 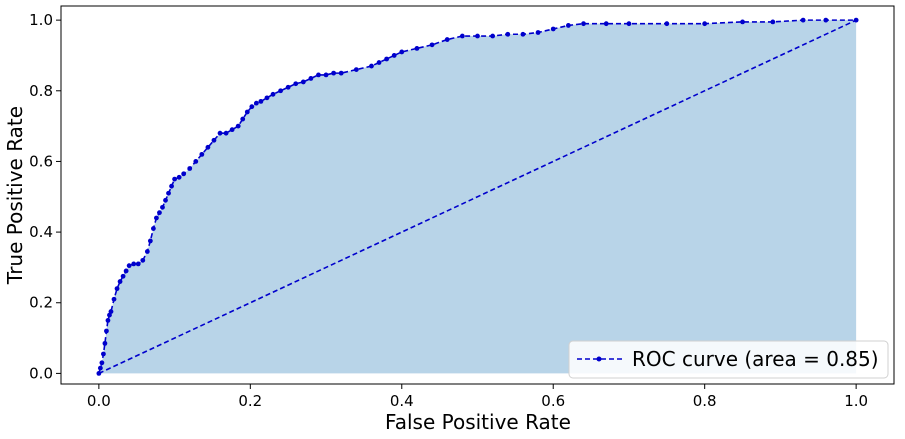 I want to click on y-axis-label: True Positive Rate, so click(x=15, y=195).